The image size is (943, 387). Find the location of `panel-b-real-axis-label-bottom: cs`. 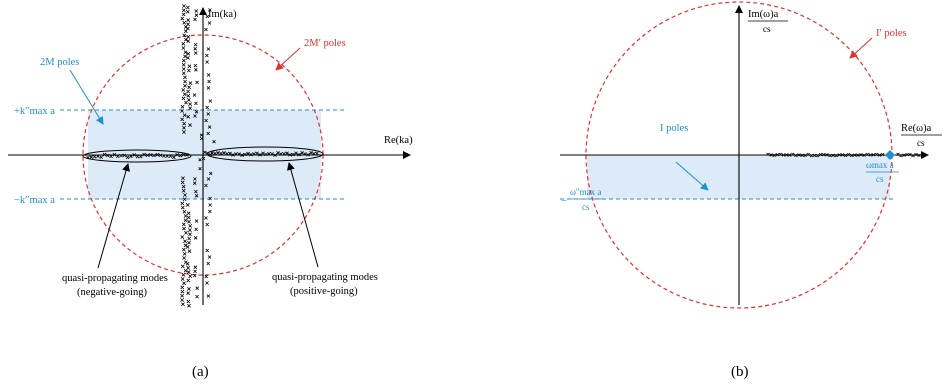

panel-b-real-axis-label-bottom: cs is located at coordinates (921, 143).